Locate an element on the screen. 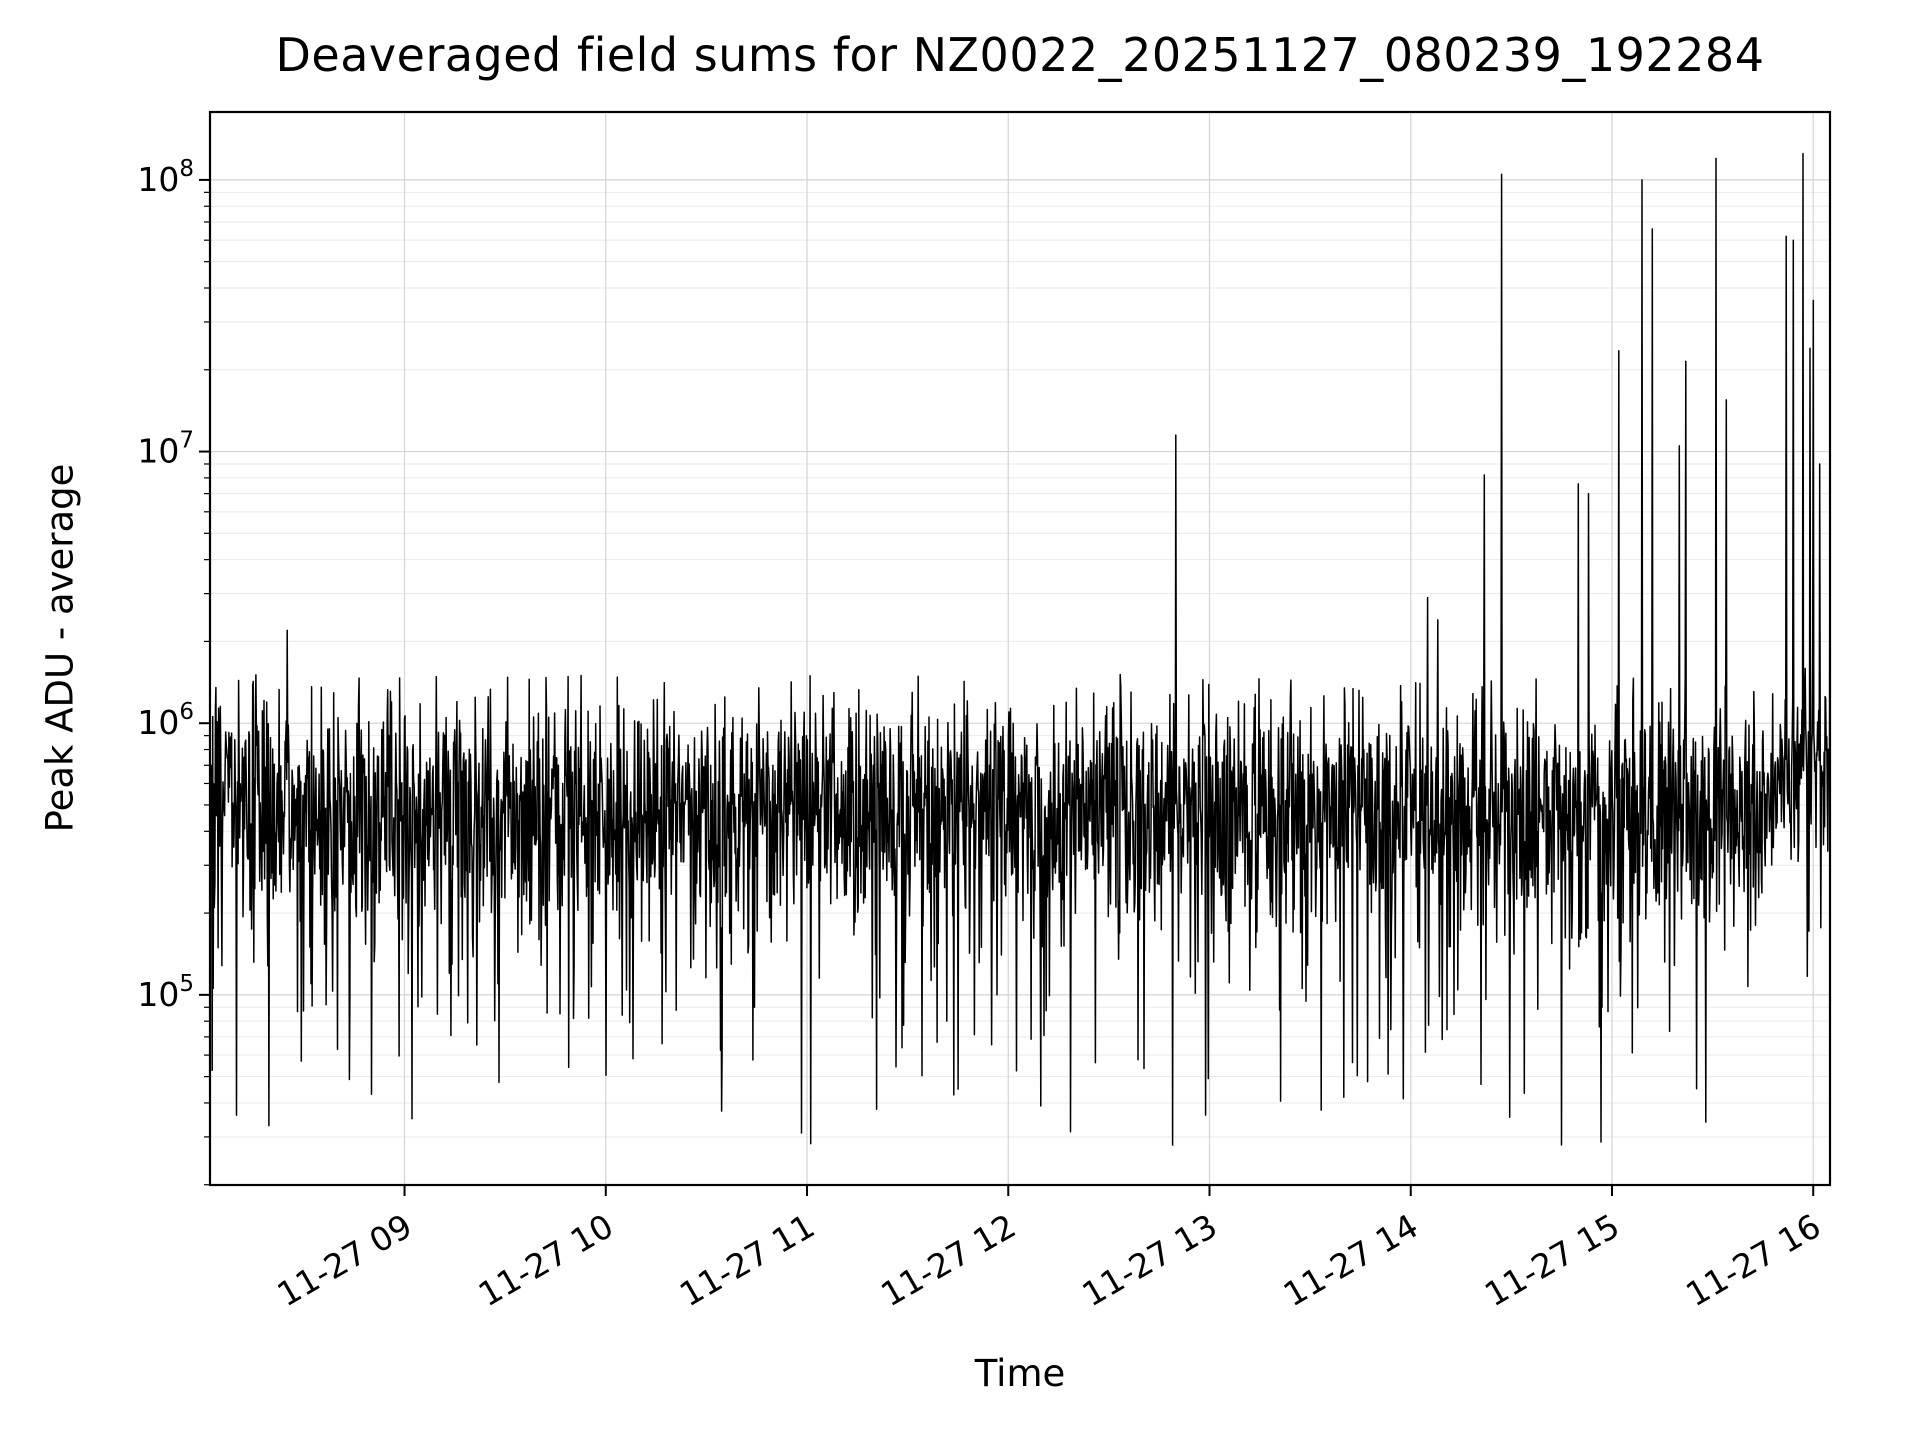 The height and width of the screenshot is (1440, 1920). x-axis-label: Time is located at coordinates (1020, 1373).